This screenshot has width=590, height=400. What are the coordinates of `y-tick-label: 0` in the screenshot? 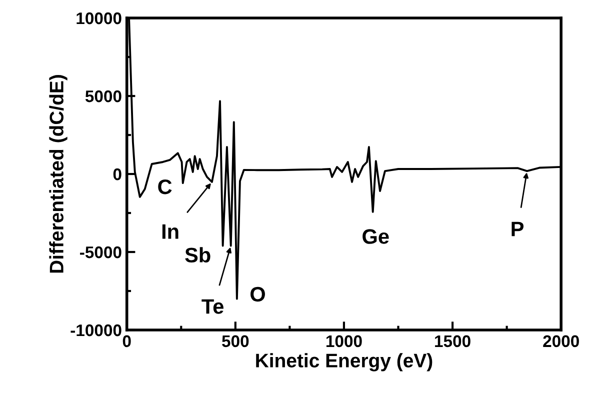 It's located at (117, 174).